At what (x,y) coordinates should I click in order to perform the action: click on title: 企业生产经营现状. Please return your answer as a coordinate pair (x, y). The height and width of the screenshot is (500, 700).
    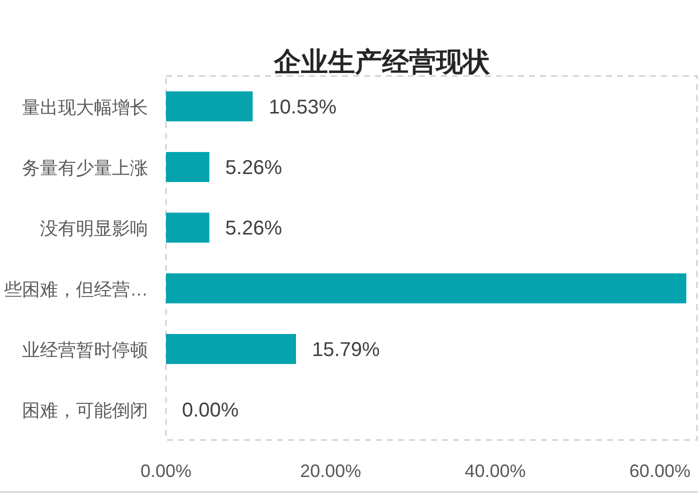
    Looking at the image, I should click on (382, 62).